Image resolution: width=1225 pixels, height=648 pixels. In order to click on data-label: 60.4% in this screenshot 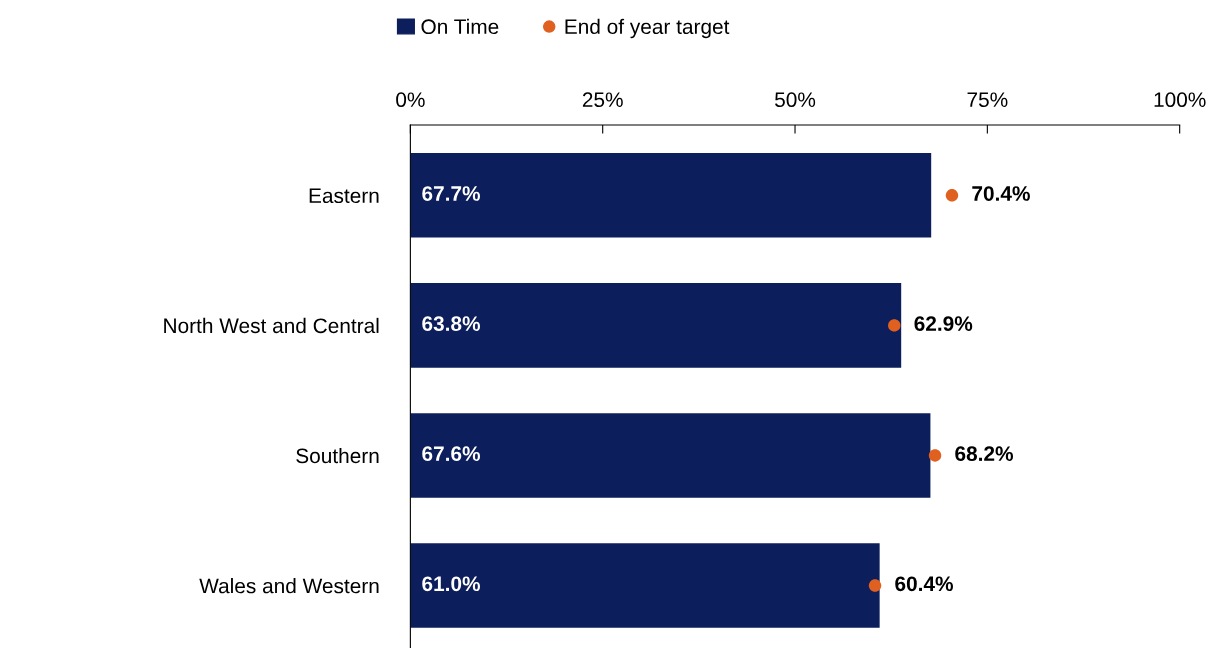, I will do `click(924, 584)`.